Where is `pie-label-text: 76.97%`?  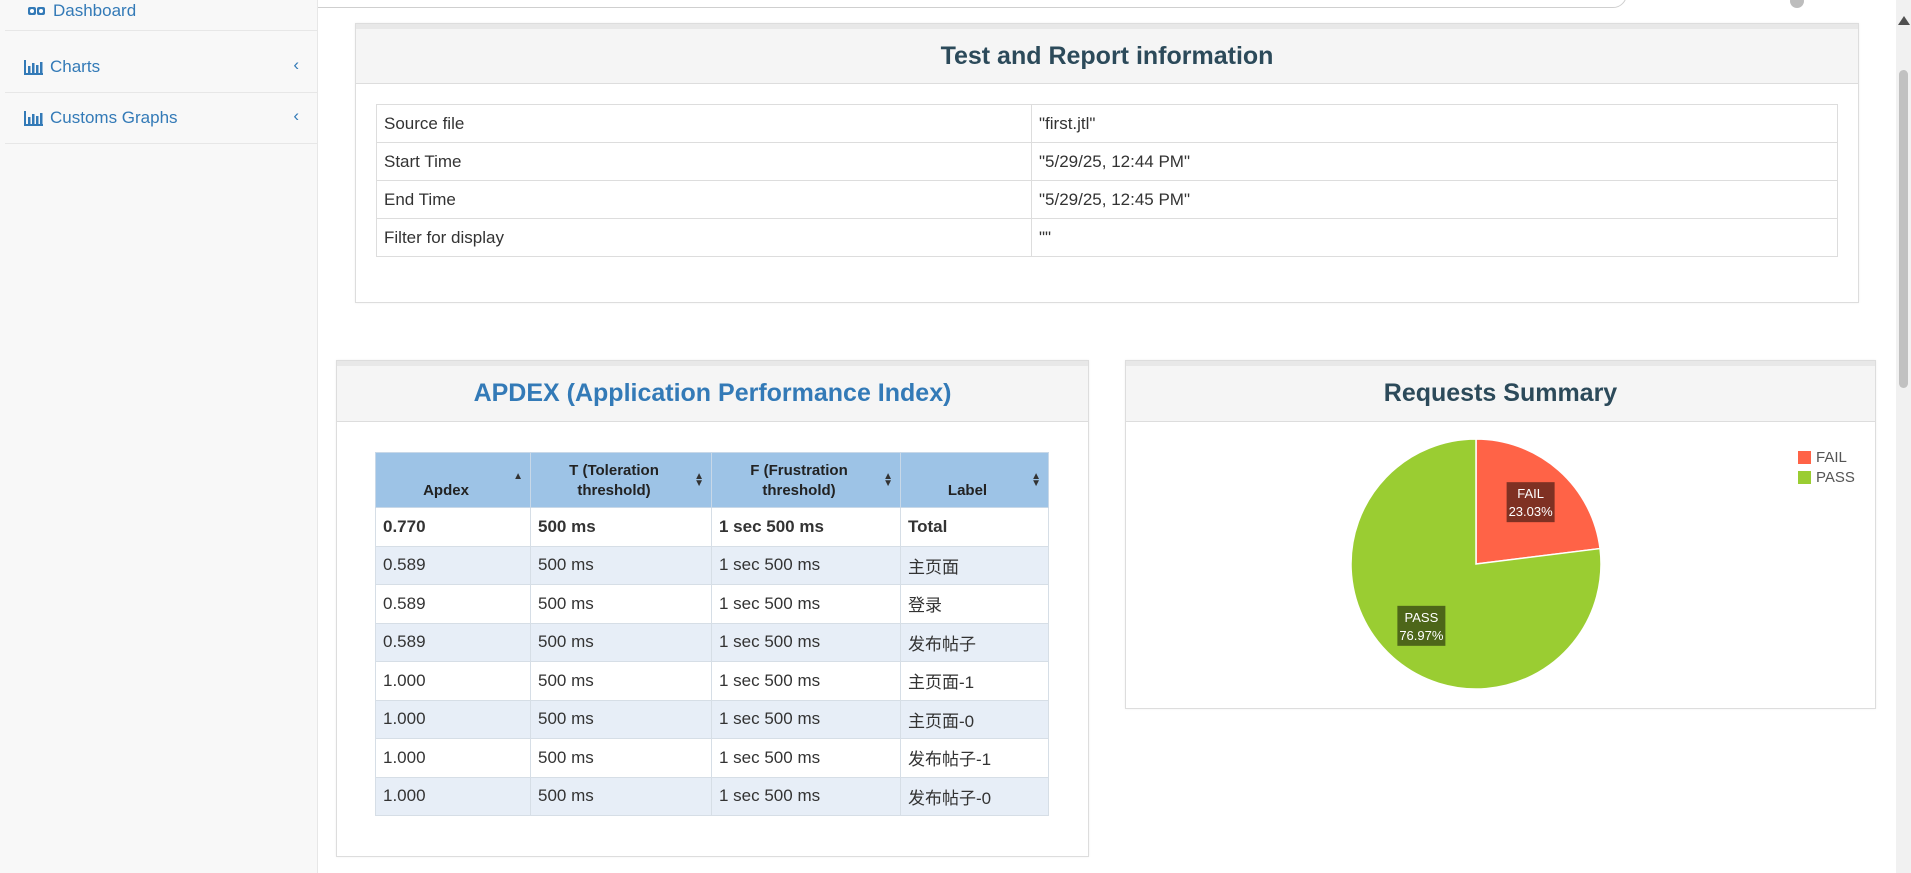 pie-label-text: 76.97% is located at coordinates (1421, 635).